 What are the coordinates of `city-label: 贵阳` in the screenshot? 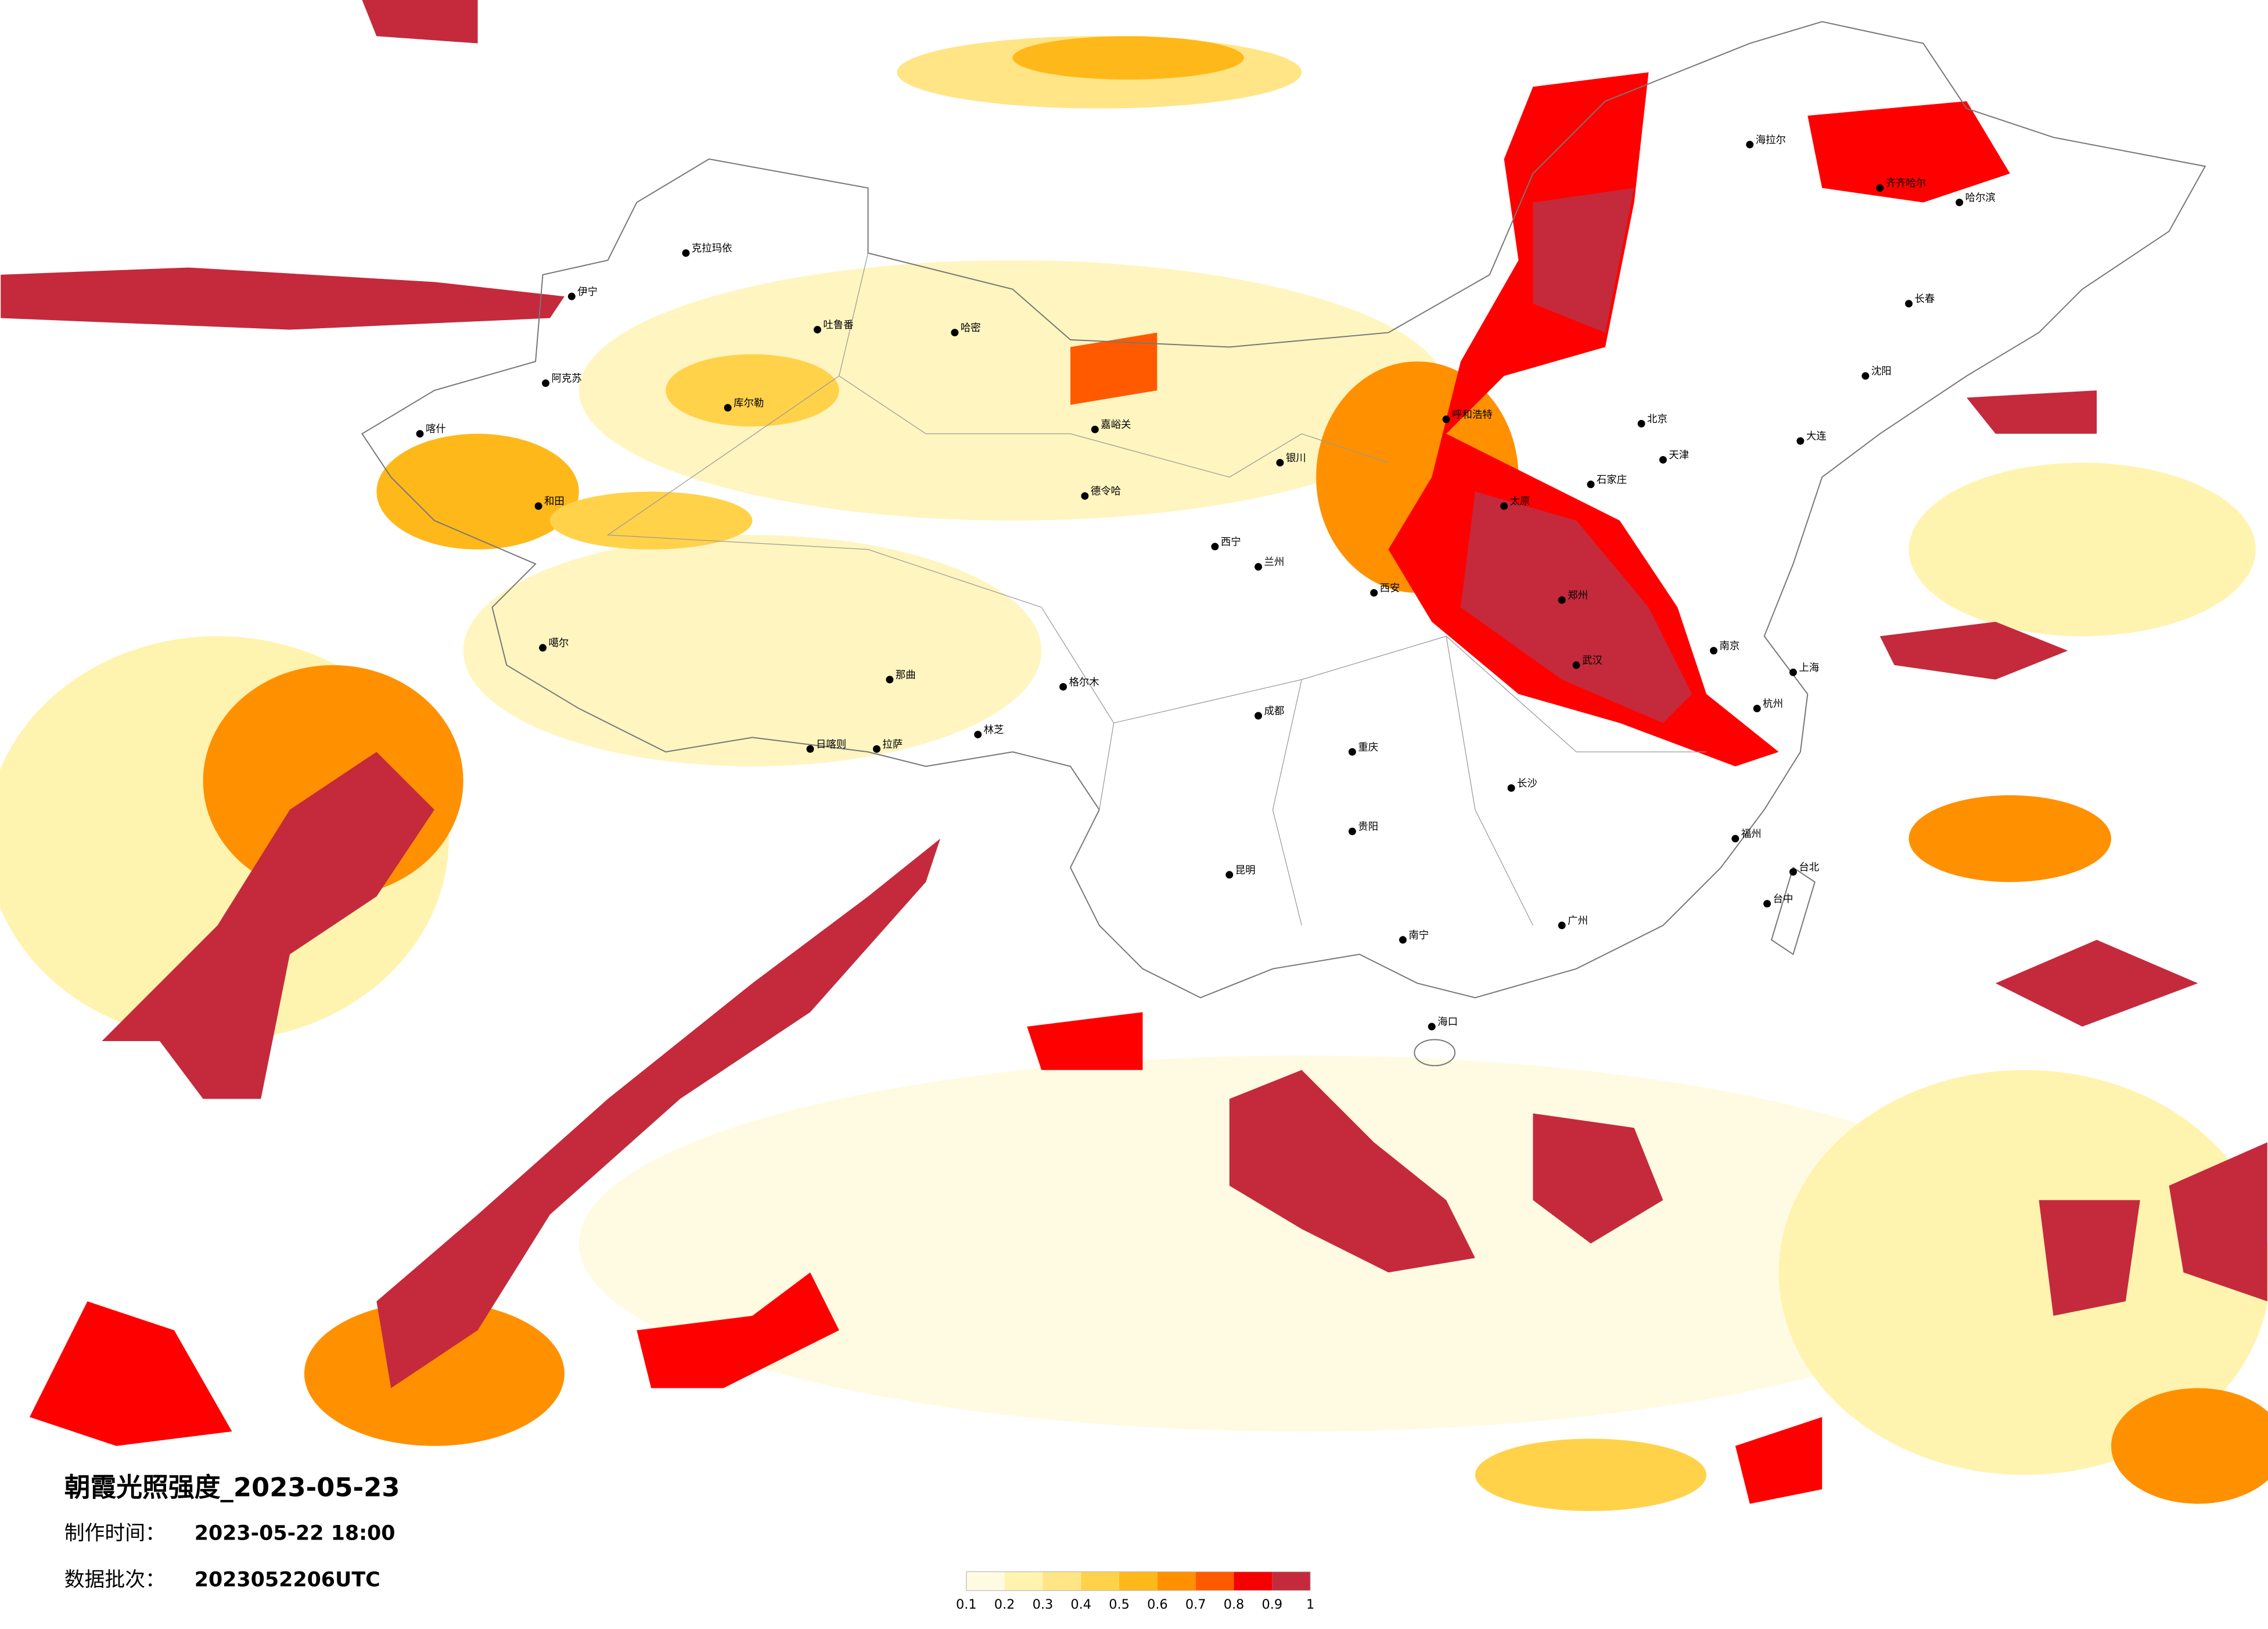 It's located at (1368, 827).